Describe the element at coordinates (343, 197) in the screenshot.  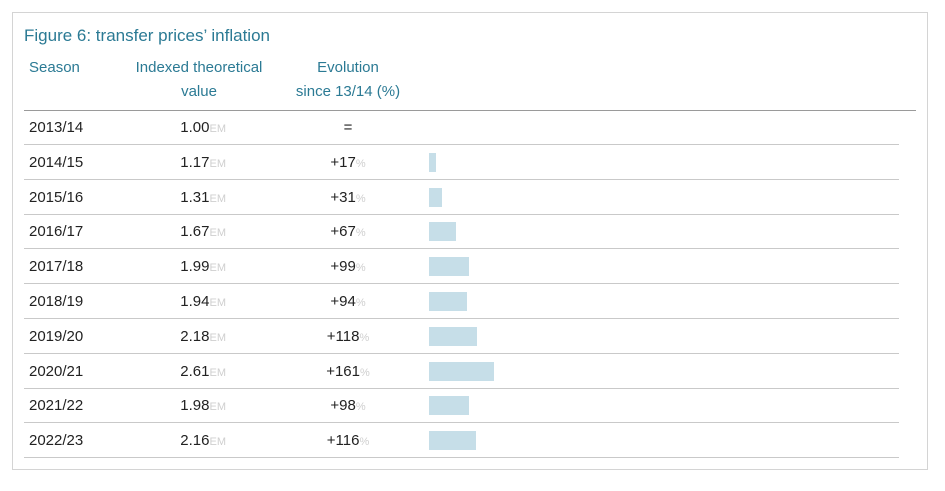
I see `evolution-text: +31` at that location.